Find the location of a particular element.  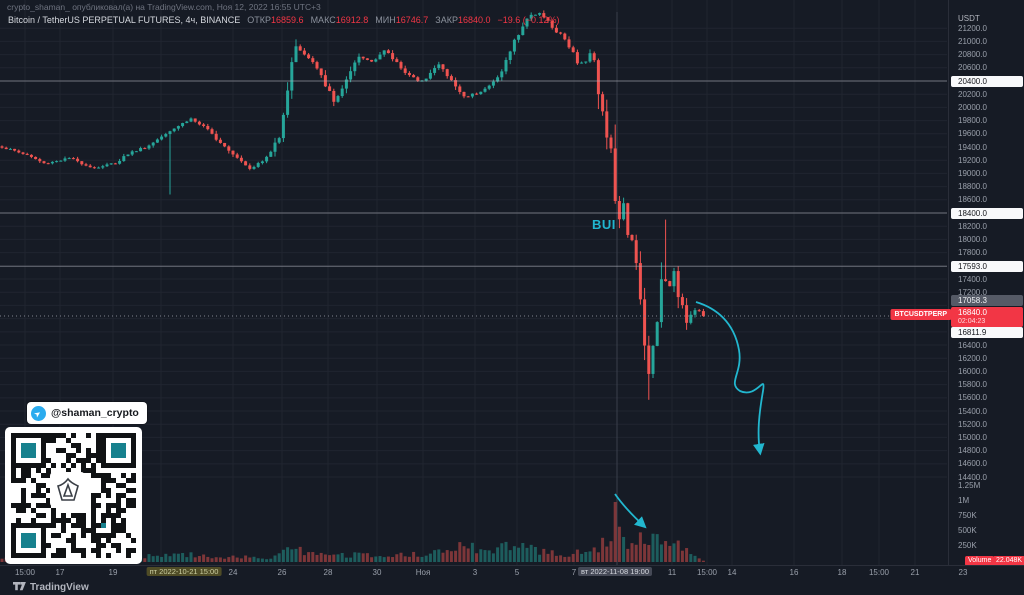

volume-legend-name: Volume is located at coordinates (980, 561).